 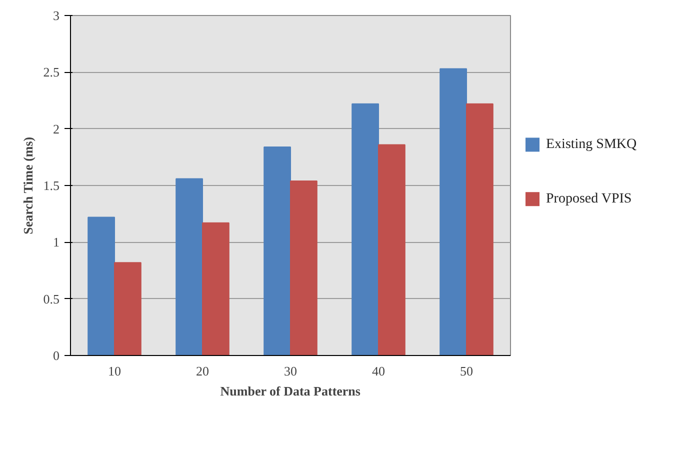 What do you see at coordinates (51, 298) in the screenshot?
I see `y-tick-label: 0.5` at bounding box center [51, 298].